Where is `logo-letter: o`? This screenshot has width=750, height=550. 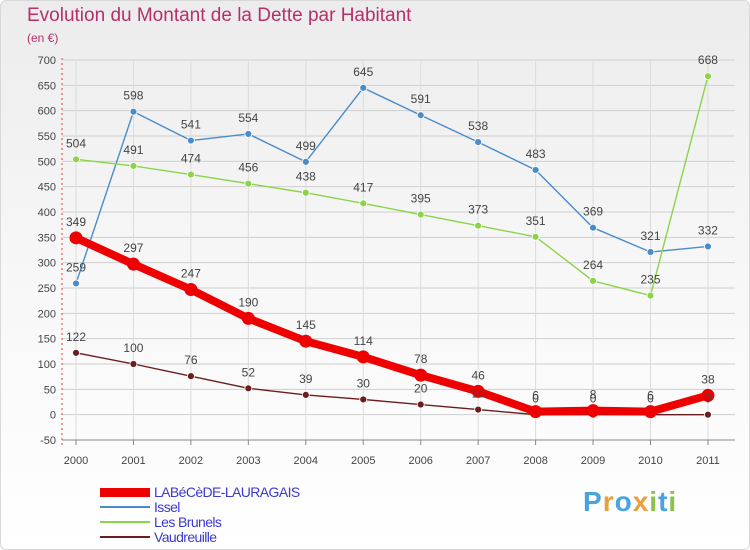 logo-letter: o is located at coordinates (623, 501).